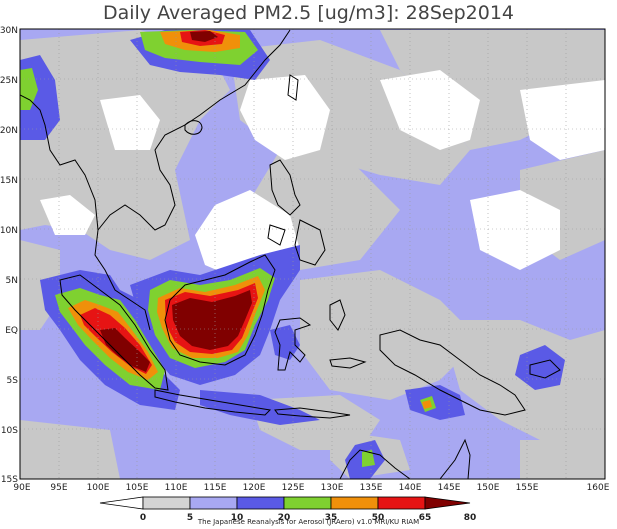  I want to click on lon-label: 135E, so click(371, 488).